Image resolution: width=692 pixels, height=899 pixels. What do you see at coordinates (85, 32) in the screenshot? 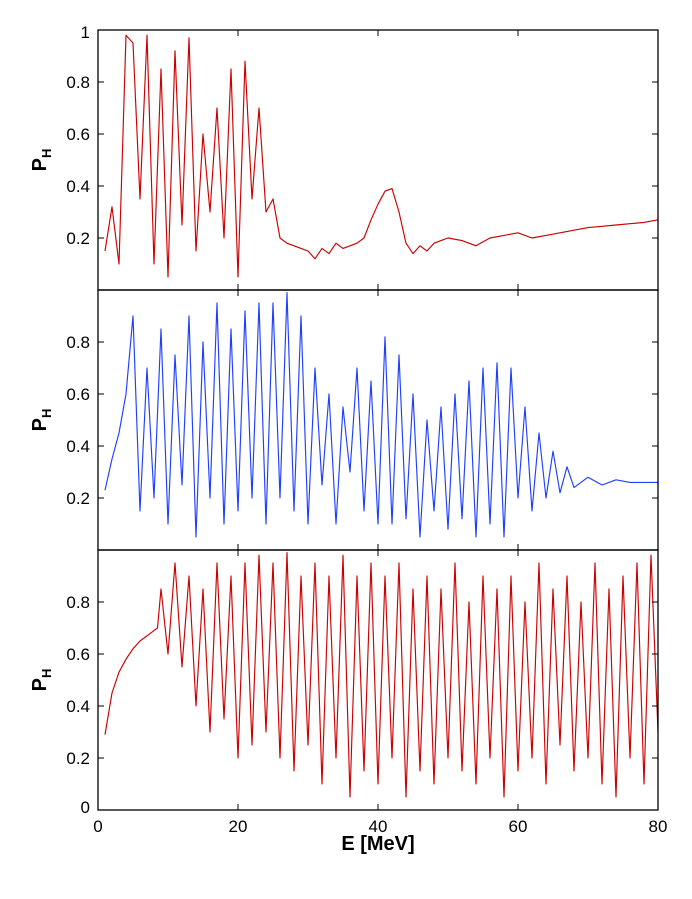
I see `y-tick-label: 1` at bounding box center [85, 32].